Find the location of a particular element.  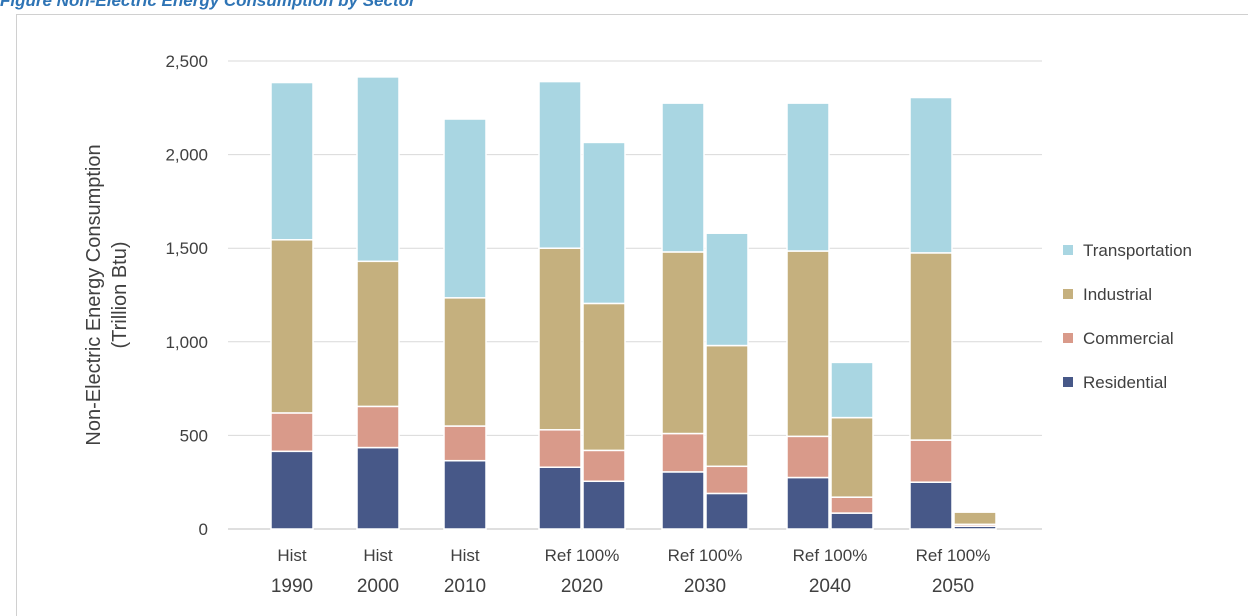

legend-item-transportation: Transportation is located at coordinates (1127, 250).